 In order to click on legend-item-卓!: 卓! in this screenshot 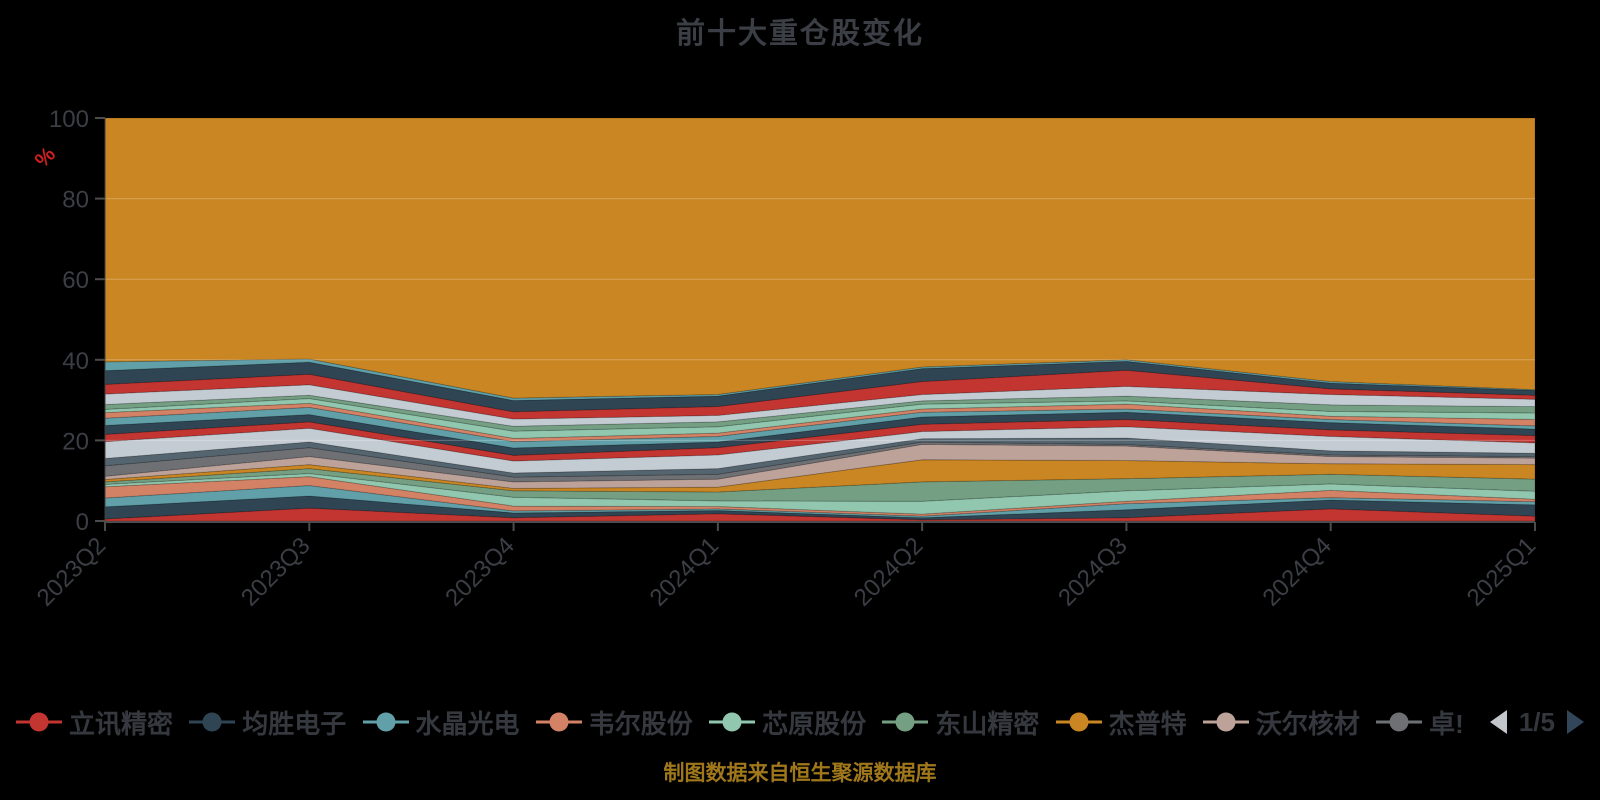, I will do `click(1420, 722)`.